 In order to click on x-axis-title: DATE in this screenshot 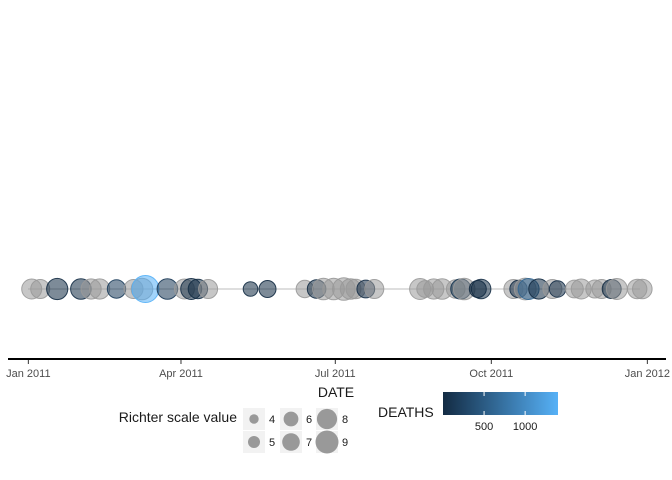, I will do `click(336, 392)`.